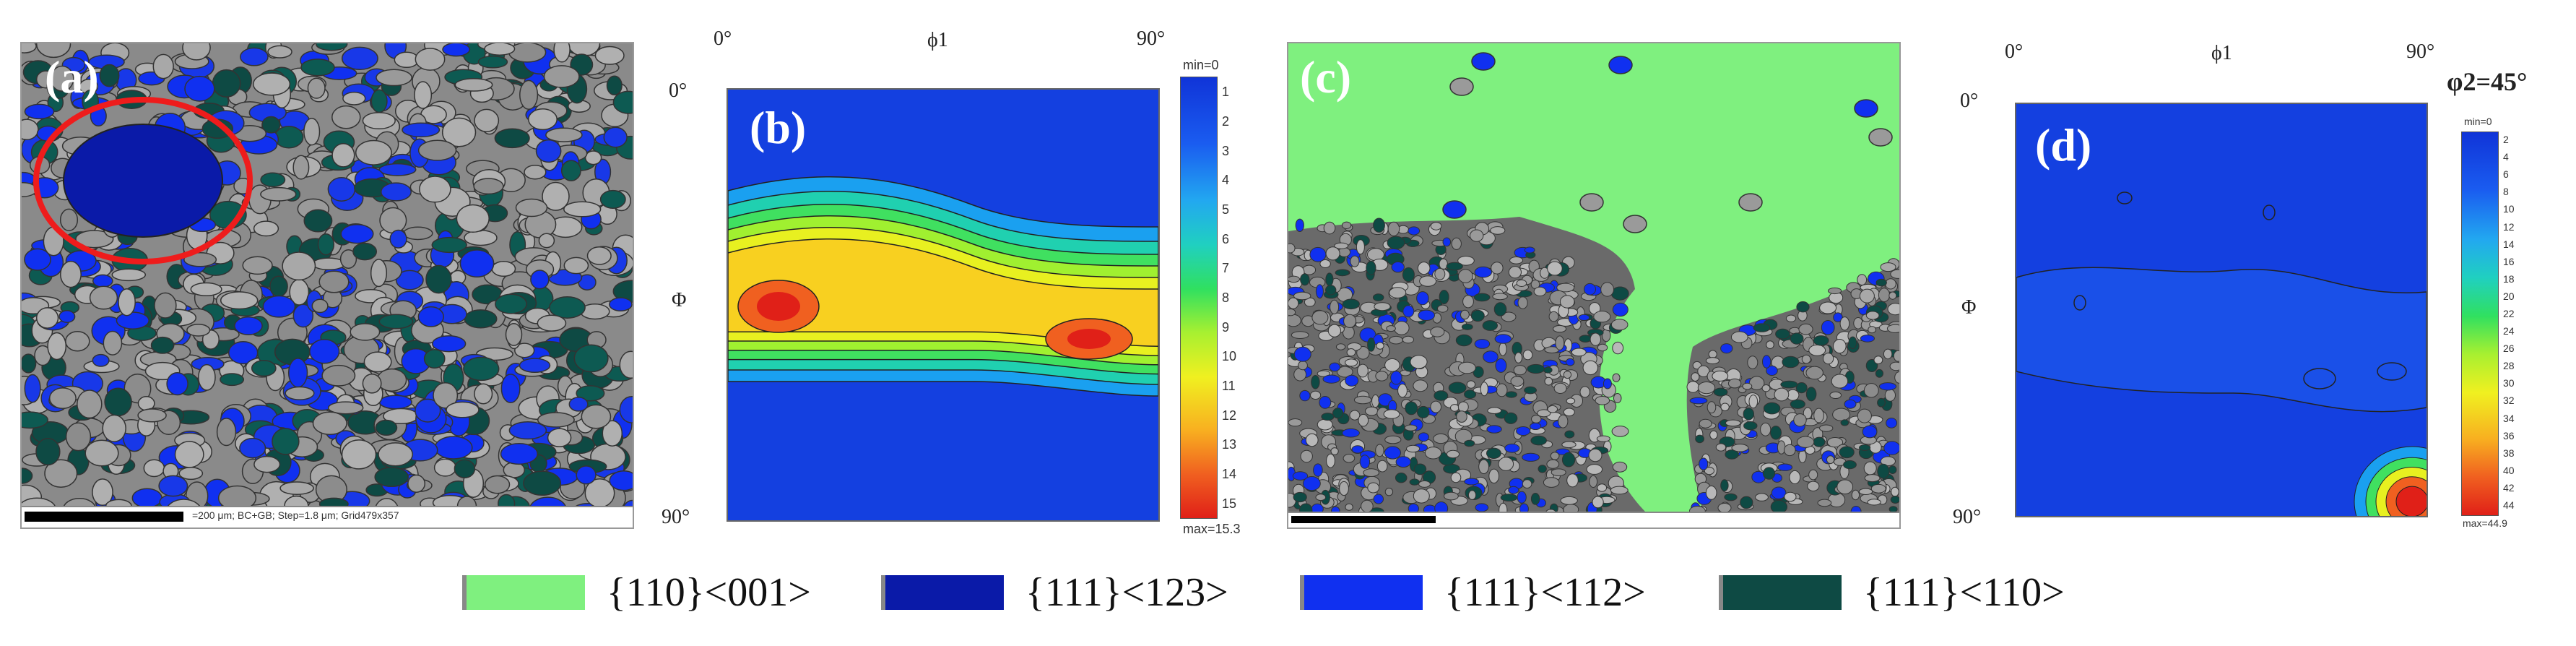  I want to click on large-grain, so click(143, 181).